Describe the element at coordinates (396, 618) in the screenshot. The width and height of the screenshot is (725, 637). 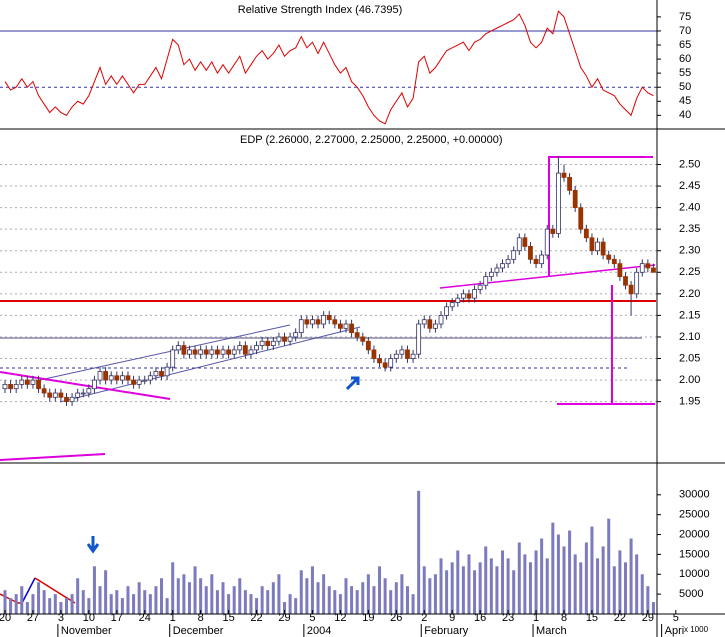
I see `x-tick-label: 26` at that location.